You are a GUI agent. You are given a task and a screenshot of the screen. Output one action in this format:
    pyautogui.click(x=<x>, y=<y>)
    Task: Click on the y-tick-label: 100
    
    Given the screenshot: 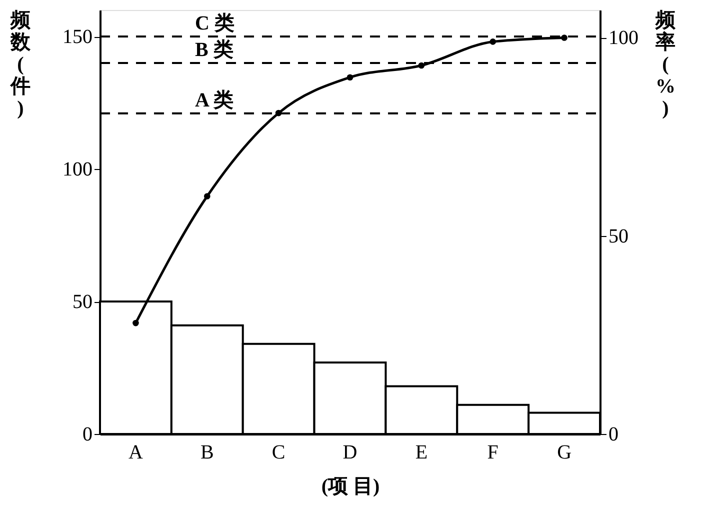 What is the action you would take?
    pyautogui.click(x=77, y=169)
    